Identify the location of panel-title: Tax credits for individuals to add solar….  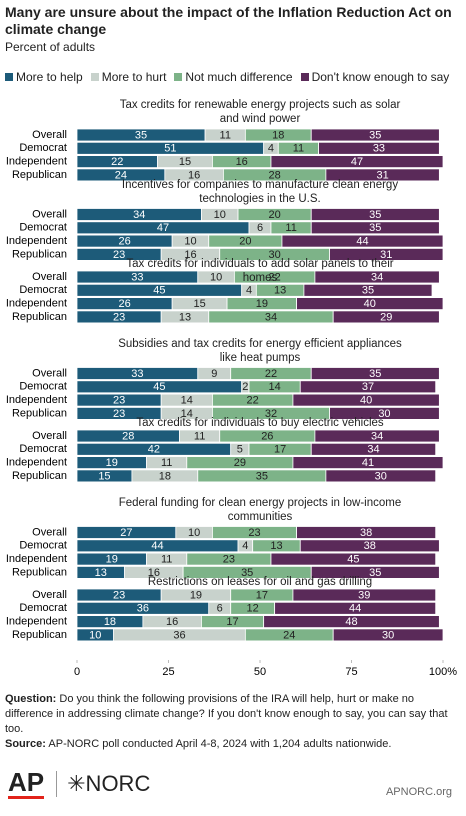
(260, 271).